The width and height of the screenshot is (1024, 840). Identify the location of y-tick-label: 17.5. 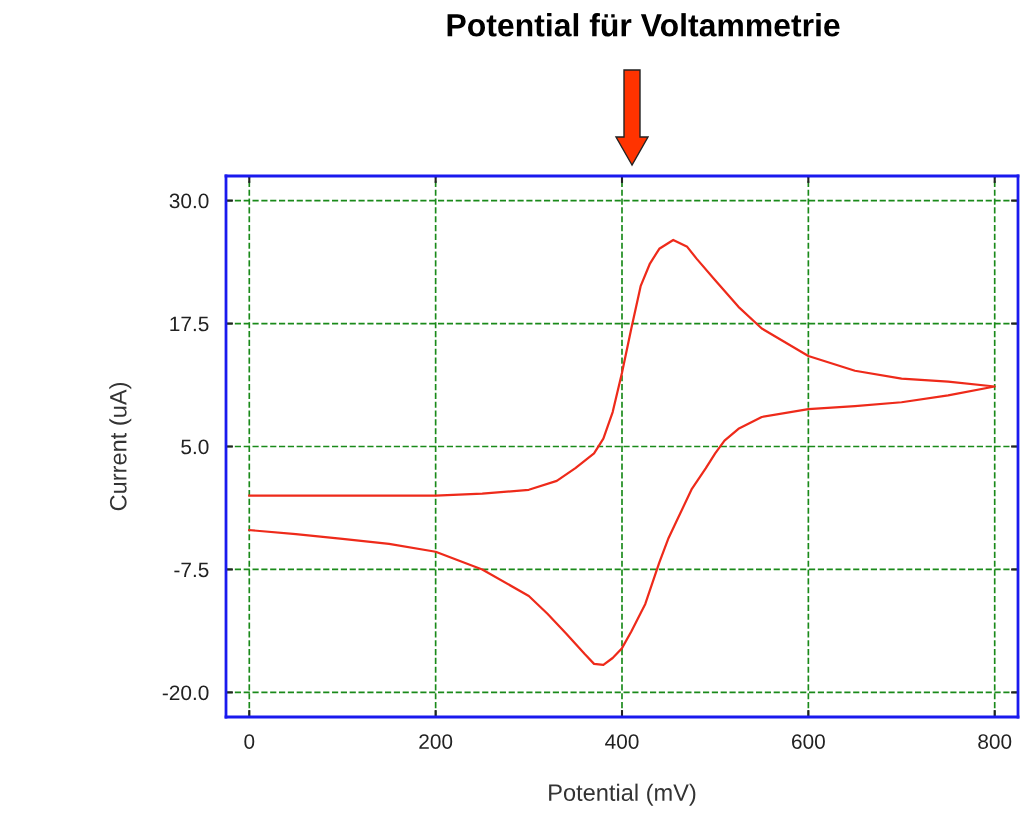
(189, 324).